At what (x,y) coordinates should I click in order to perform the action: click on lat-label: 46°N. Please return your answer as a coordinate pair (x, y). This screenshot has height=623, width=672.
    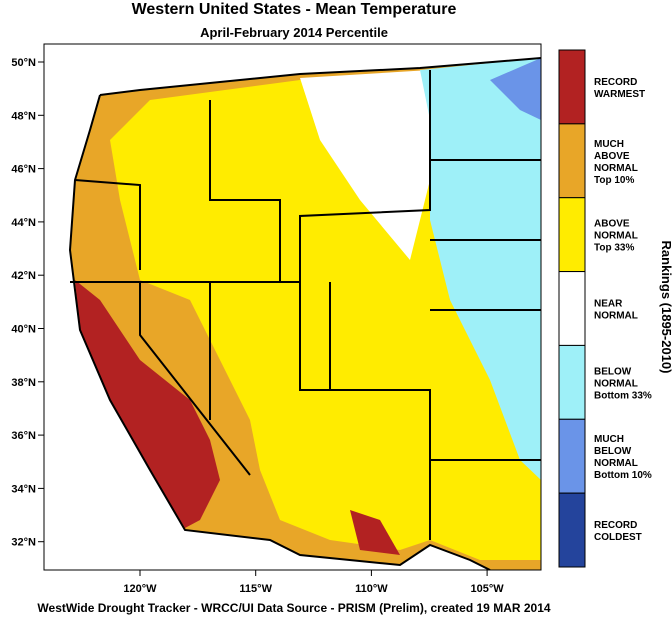
    Looking at the image, I should click on (23, 170).